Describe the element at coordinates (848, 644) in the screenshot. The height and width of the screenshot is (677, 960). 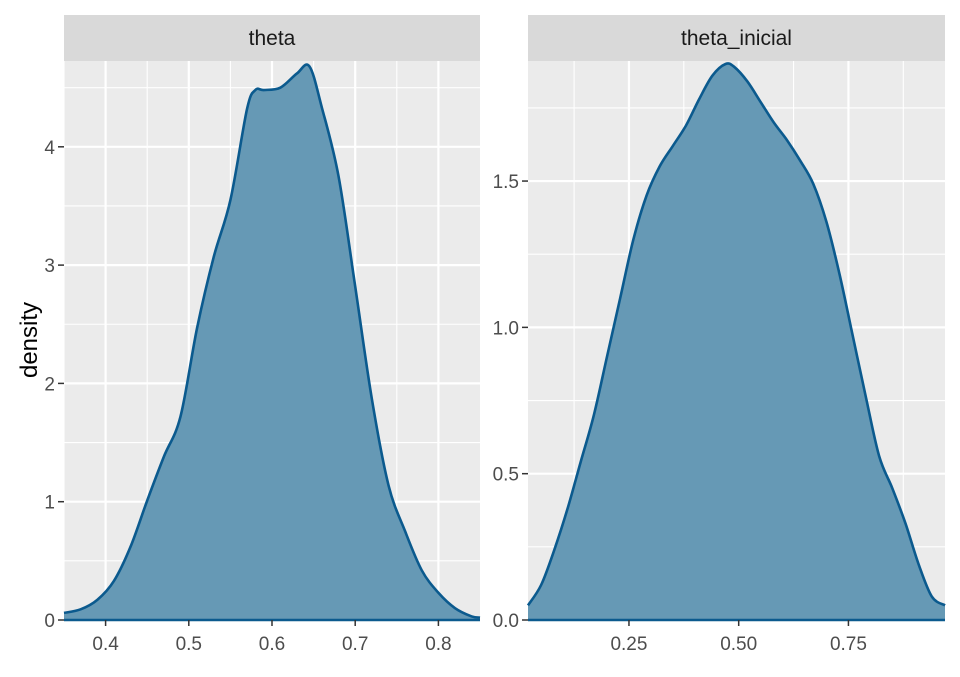
I see `x-tick-label-theta_inicial-2: 0.75` at that location.